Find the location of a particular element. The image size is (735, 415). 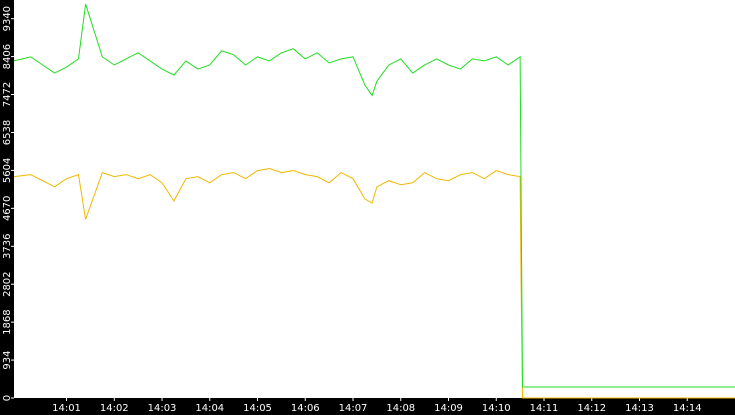

y-tick-label: 8406 is located at coordinates (7, 56).